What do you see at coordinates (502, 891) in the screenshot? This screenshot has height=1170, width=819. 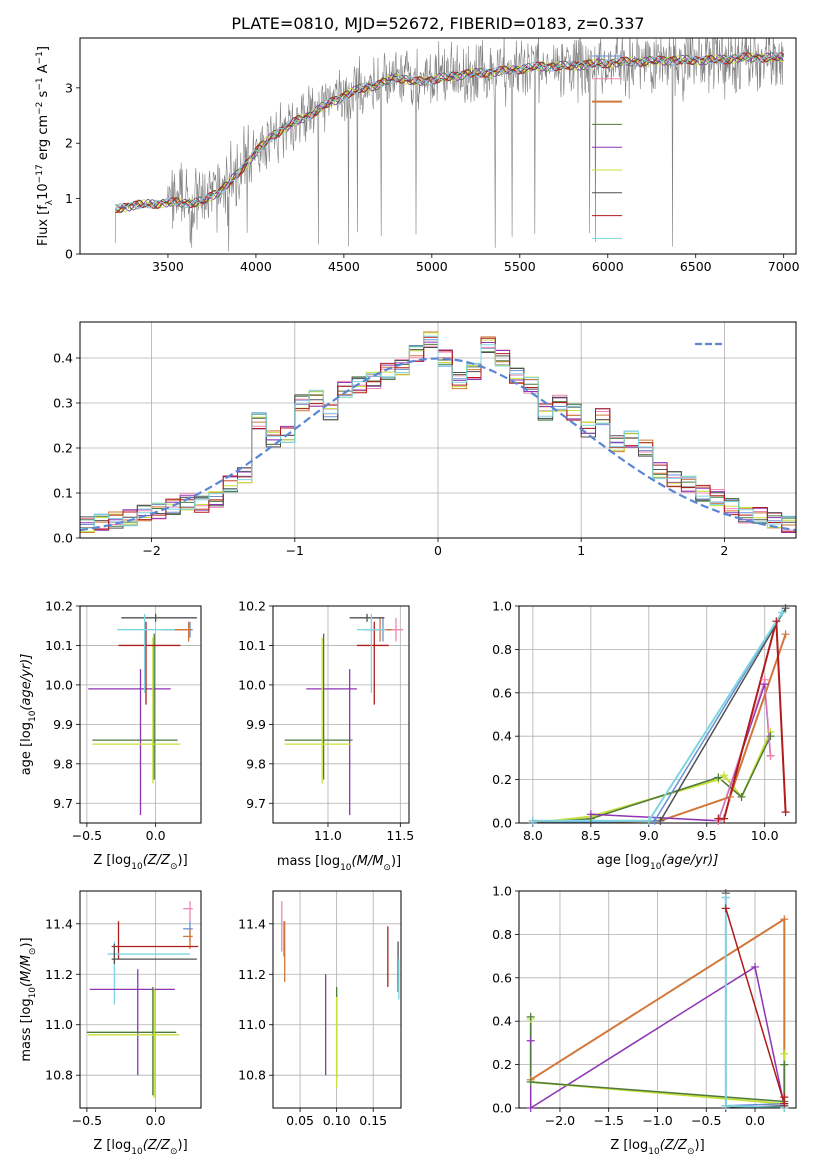 I see `y-tick-label: 1.0` at bounding box center [502, 891].